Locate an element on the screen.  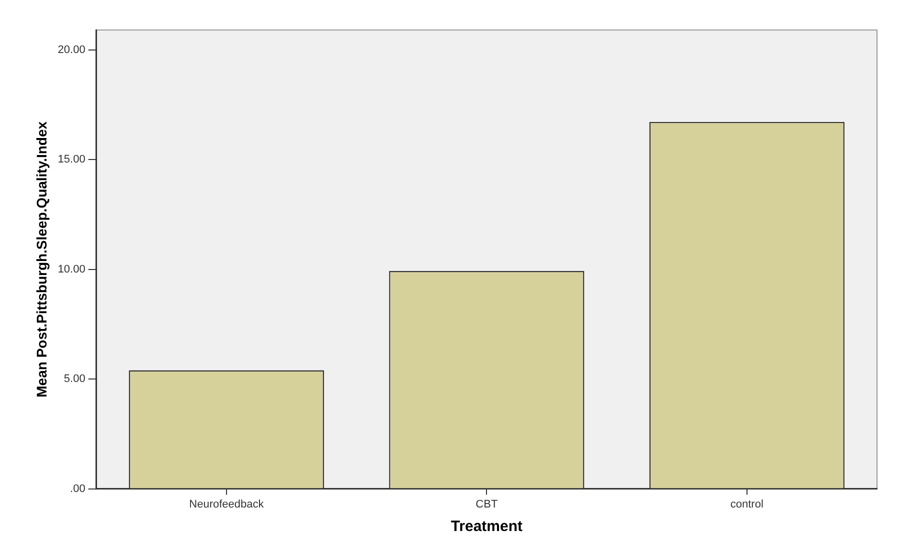
x-axis-title: Treatment is located at coordinates (486, 527).